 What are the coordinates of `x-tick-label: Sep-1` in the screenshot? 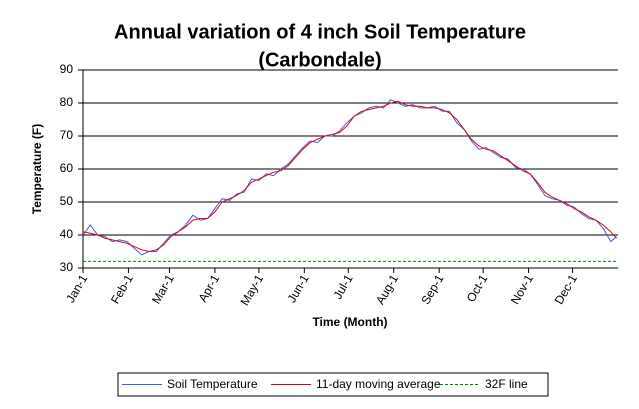 It's located at (432, 289).